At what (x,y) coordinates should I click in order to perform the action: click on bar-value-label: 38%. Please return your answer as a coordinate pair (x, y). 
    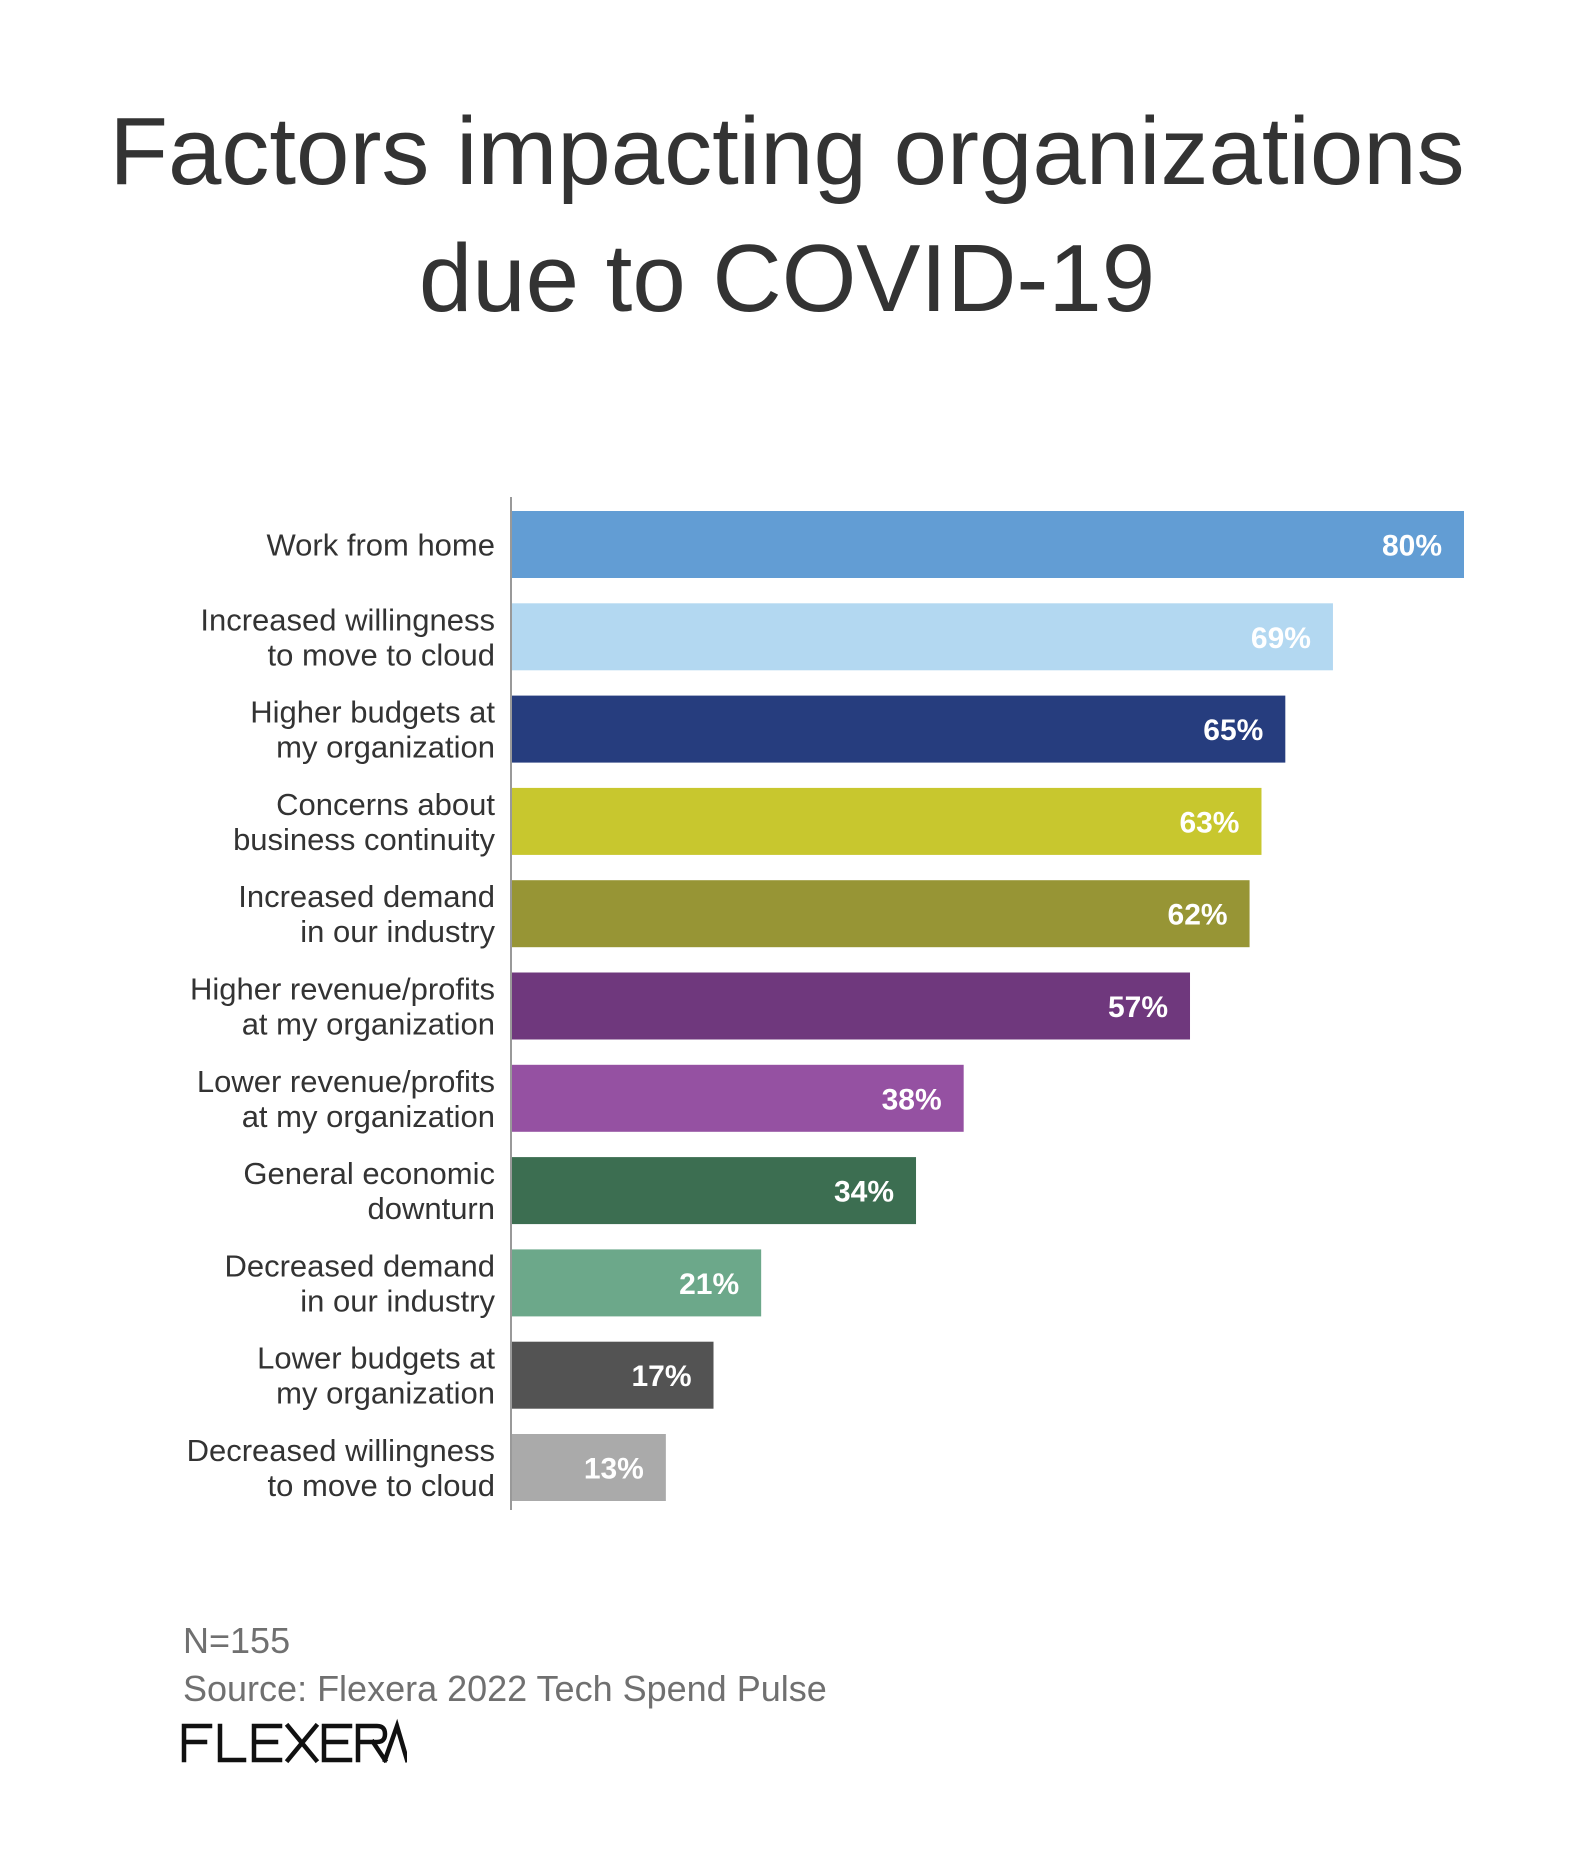
    Looking at the image, I should click on (912, 1099).